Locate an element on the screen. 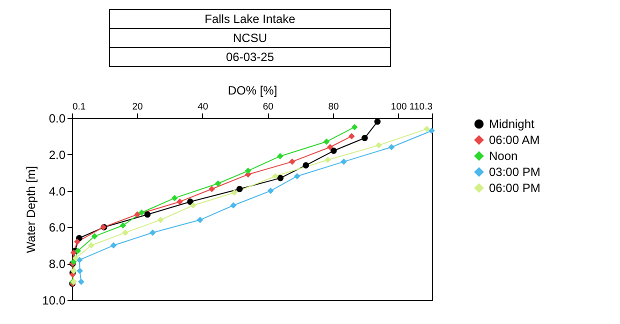 The width and height of the screenshot is (620, 324). legend-label: 06:00 AM is located at coordinates (514, 140).